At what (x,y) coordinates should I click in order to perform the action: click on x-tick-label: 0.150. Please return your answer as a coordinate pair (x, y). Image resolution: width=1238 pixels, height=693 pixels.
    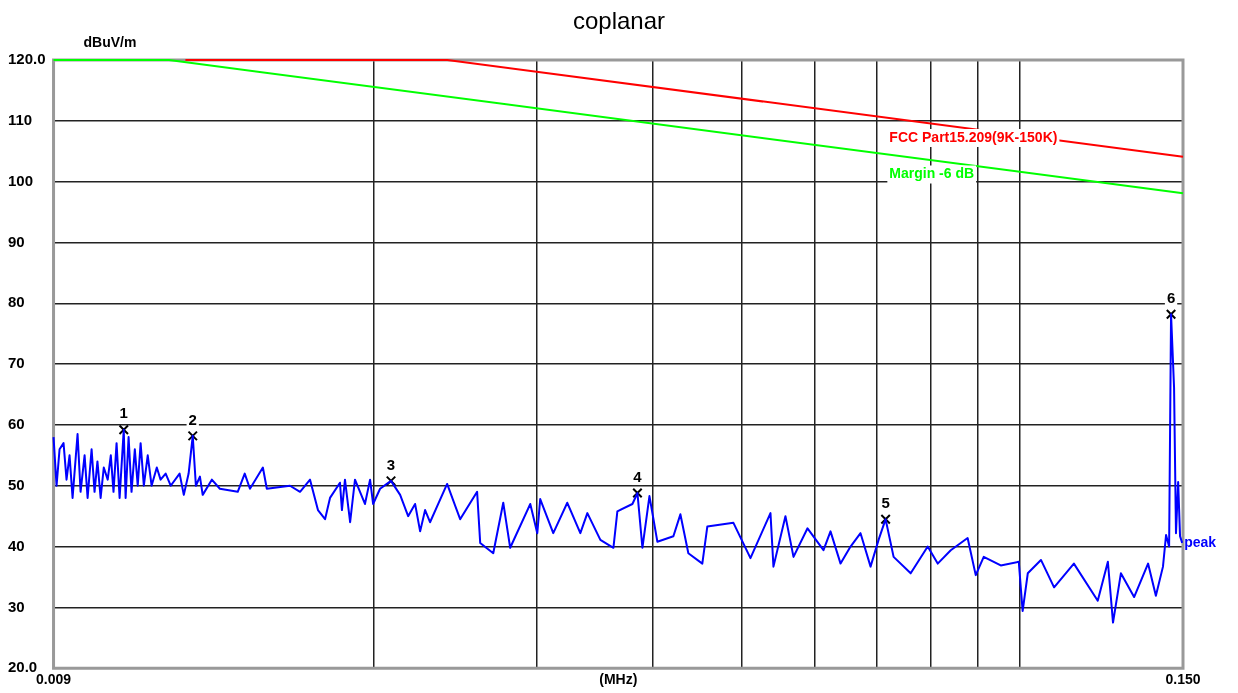
    Looking at the image, I should click on (1183, 679).